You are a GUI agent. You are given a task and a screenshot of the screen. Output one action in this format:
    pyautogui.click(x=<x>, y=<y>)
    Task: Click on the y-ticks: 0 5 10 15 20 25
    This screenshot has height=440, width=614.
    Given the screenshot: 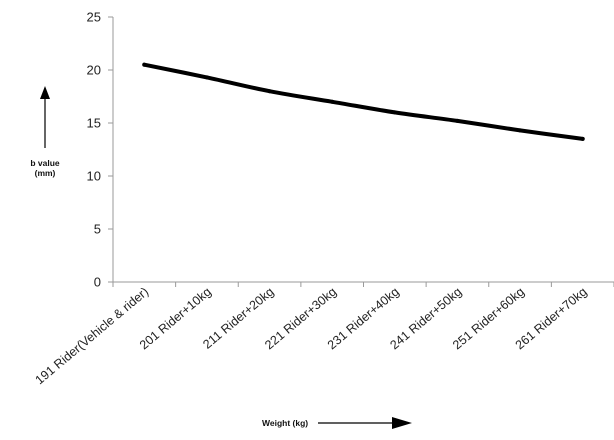 What is the action you would take?
    pyautogui.click(x=100, y=150)
    